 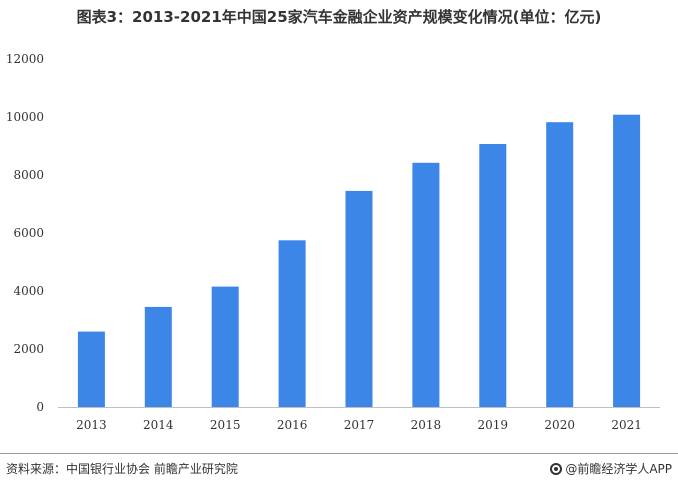 I want to click on x-axis-ticks: 2013 2014 2015 2016 2017 2018 2019 2020 2021, so click(x=359, y=425).